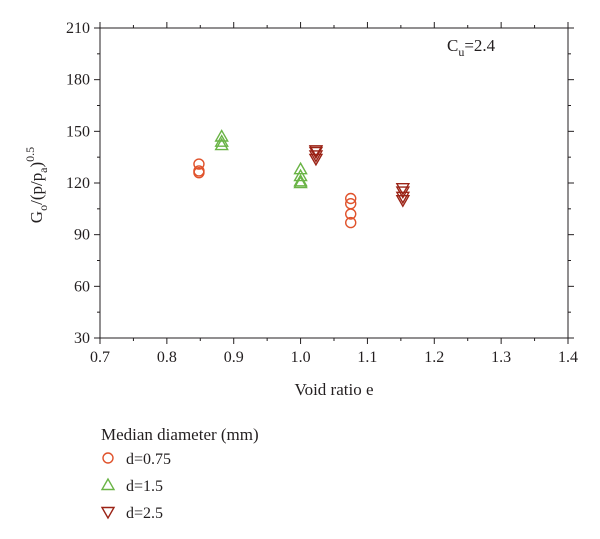  I want to click on cu-annotation-subscript: u, so click(461, 52).